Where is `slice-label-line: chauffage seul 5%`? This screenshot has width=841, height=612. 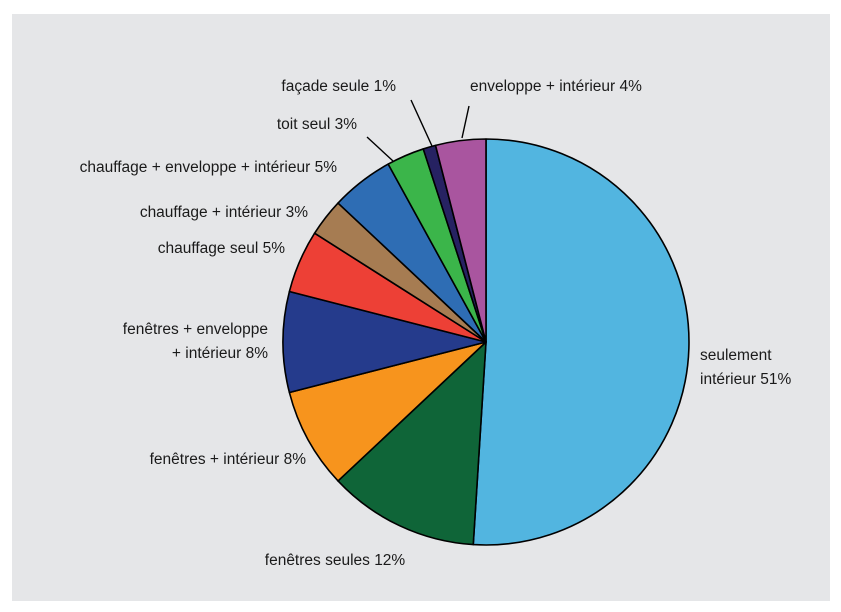 slice-label-line: chauffage seul 5% is located at coordinates (221, 248).